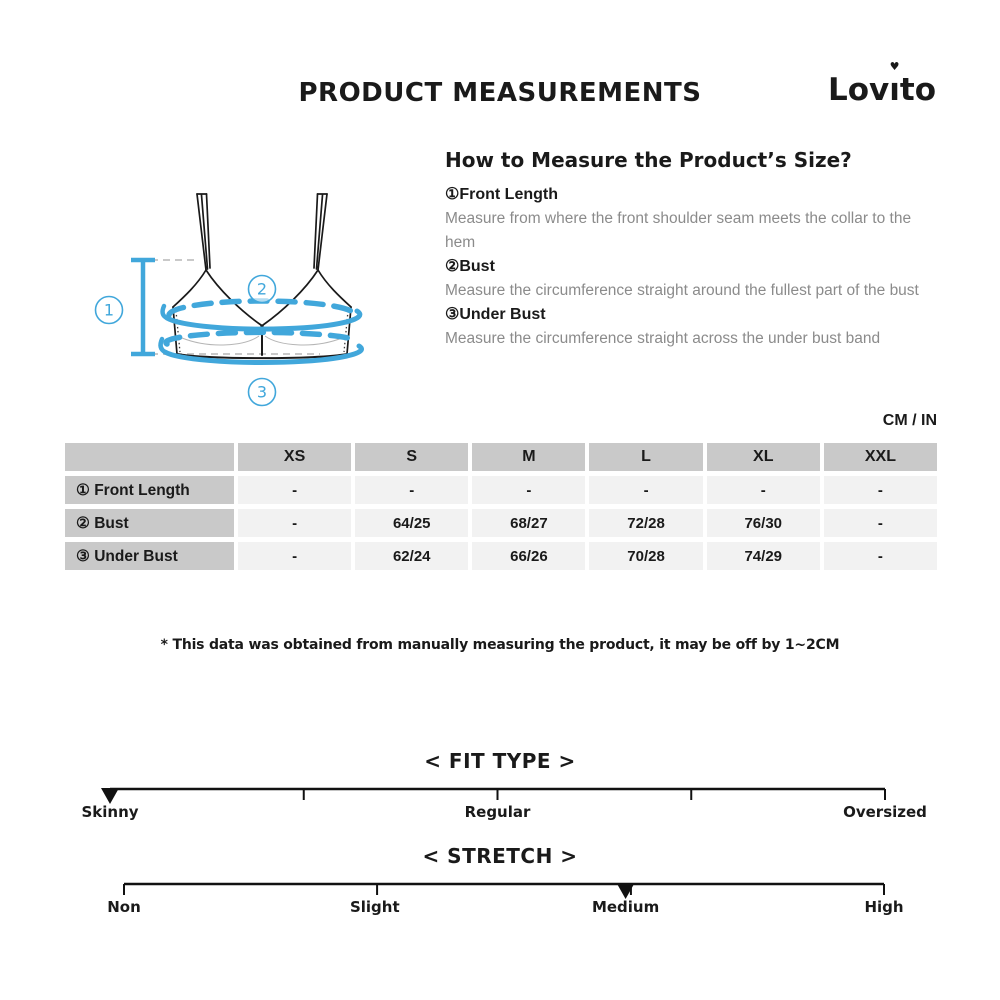 This screenshot has width=1000, height=1000. I want to click on size-value-cell: 64/25, so click(412, 523).